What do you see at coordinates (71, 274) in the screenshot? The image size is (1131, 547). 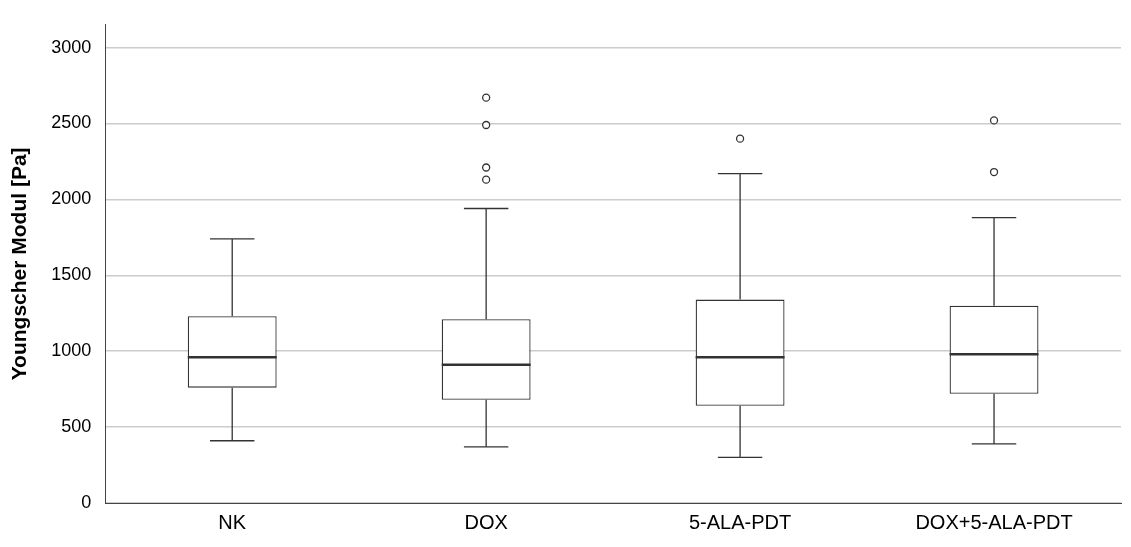 I see `y-tick-label: 1500` at bounding box center [71, 274].